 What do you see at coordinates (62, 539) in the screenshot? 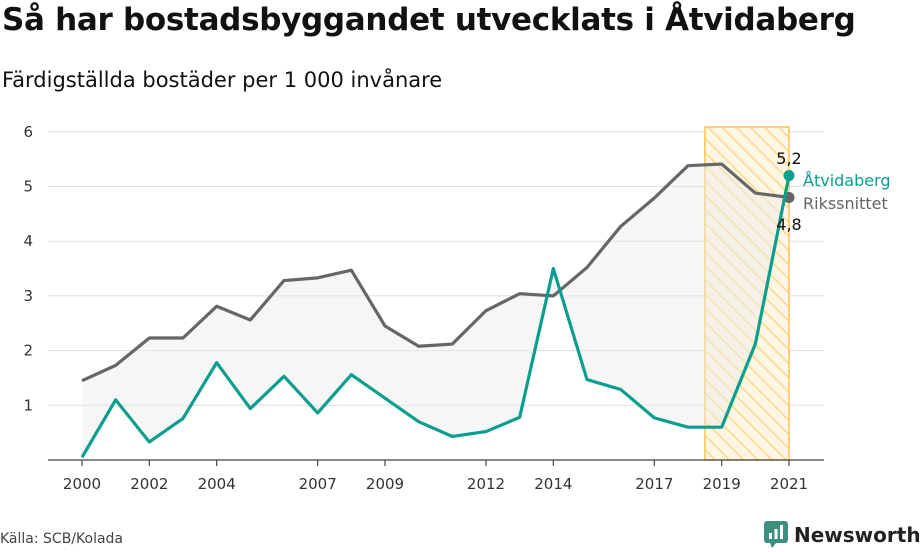
I see `source-note: Källa: SCB/Kolada` at bounding box center [62, 539].